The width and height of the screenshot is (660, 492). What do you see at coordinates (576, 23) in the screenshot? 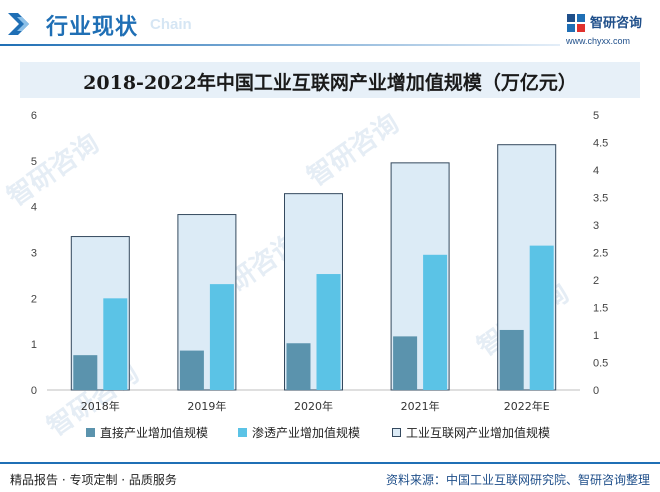
I see `brand-logo-icon` at bounding box center [576, 23].